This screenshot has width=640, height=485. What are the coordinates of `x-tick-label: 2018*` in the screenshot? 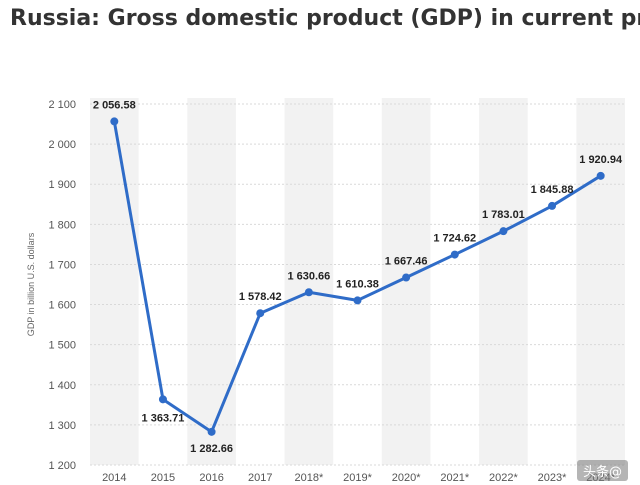 It's located at (308, 478).